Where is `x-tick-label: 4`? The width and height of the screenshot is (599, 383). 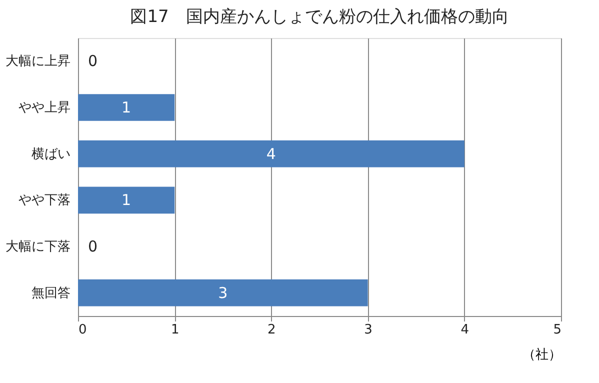 x-tick-label: 4 is located at coordinates (465, 330).